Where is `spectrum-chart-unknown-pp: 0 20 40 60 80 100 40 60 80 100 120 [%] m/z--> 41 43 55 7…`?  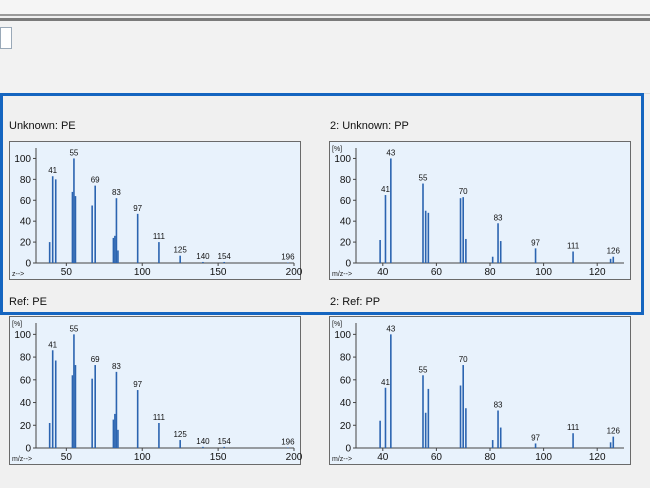 spectrum-chart-unknown-pp: 0 20 40 60 80 100 40 60 80 100 120 [%] m/z--> 41 43 55 7… is located at coordinates (478, 212).